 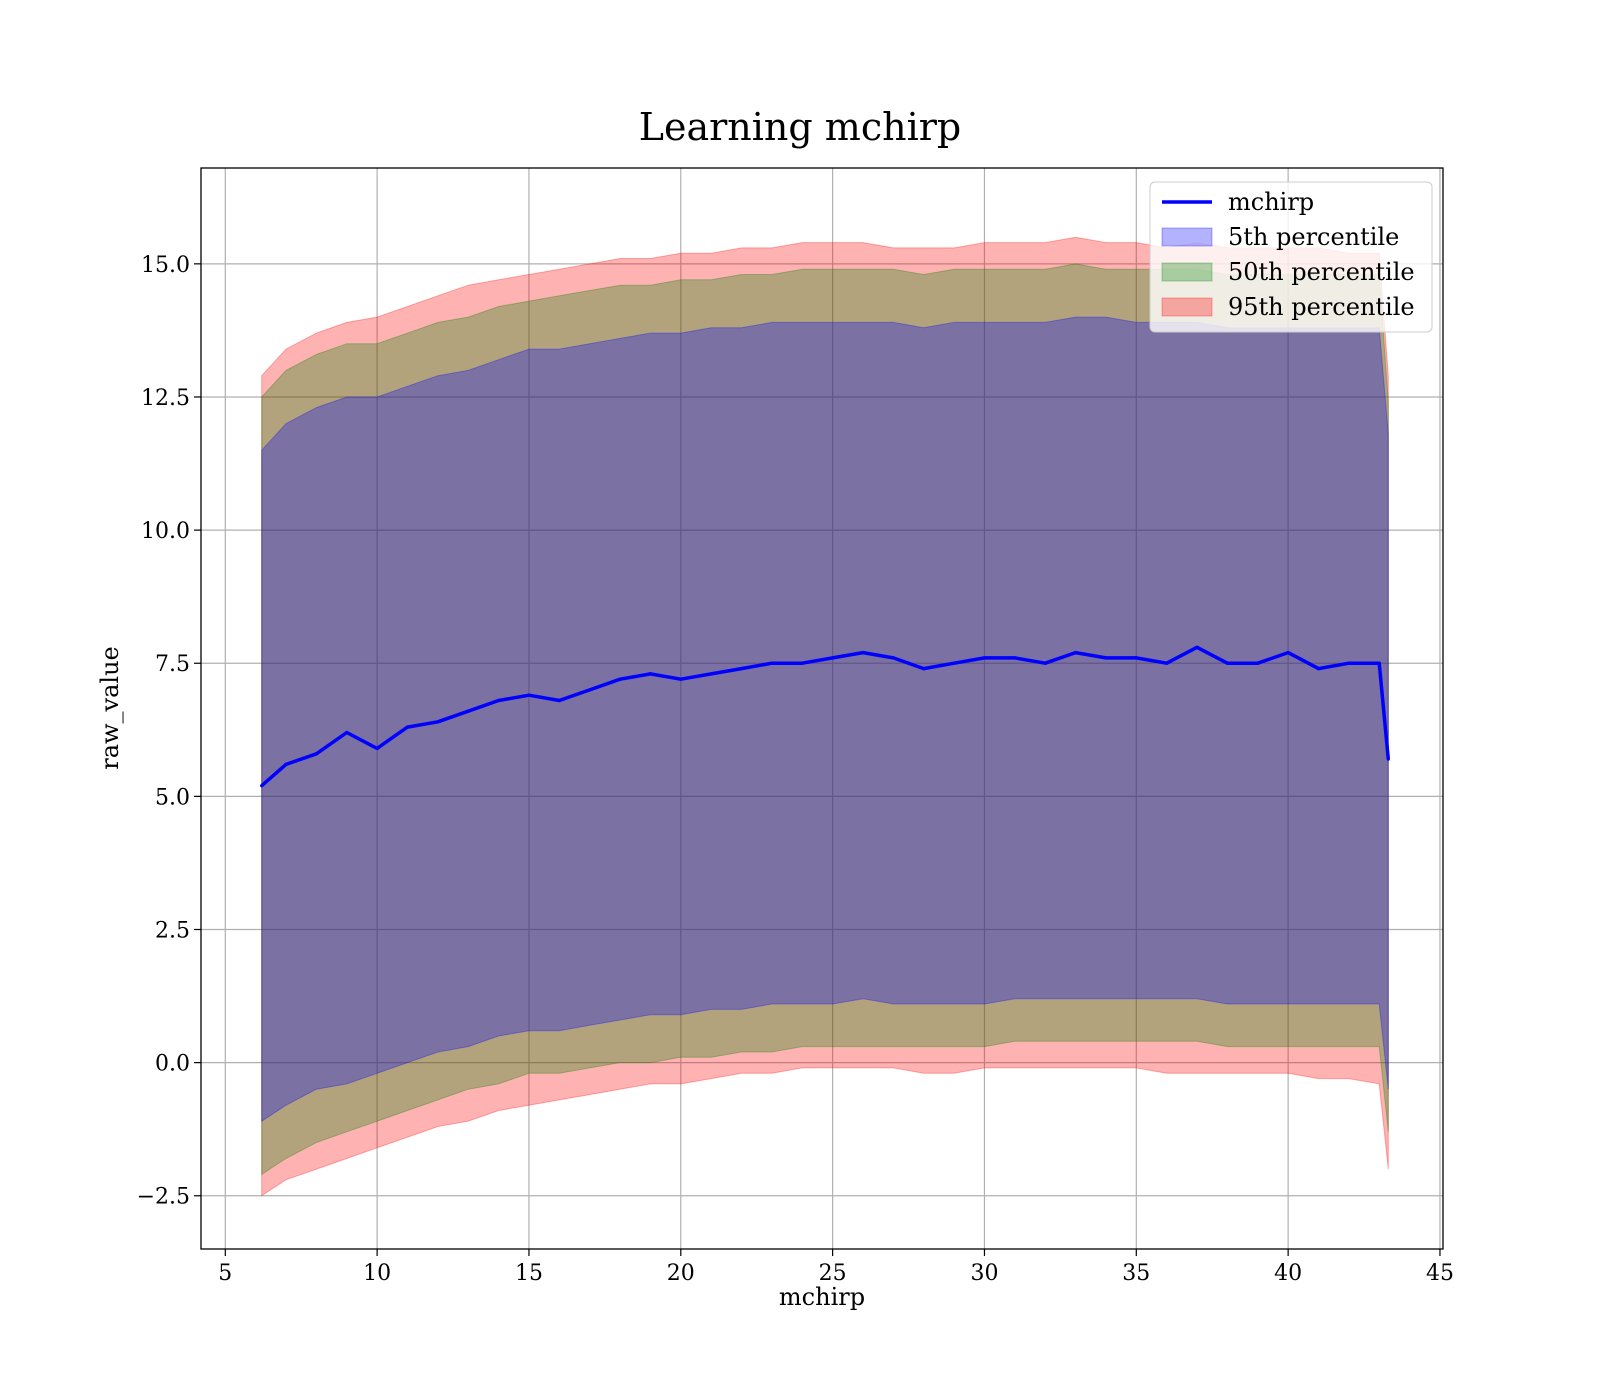 I want to click on y-tick-label: −2.5, so click(x=163, y=1197).